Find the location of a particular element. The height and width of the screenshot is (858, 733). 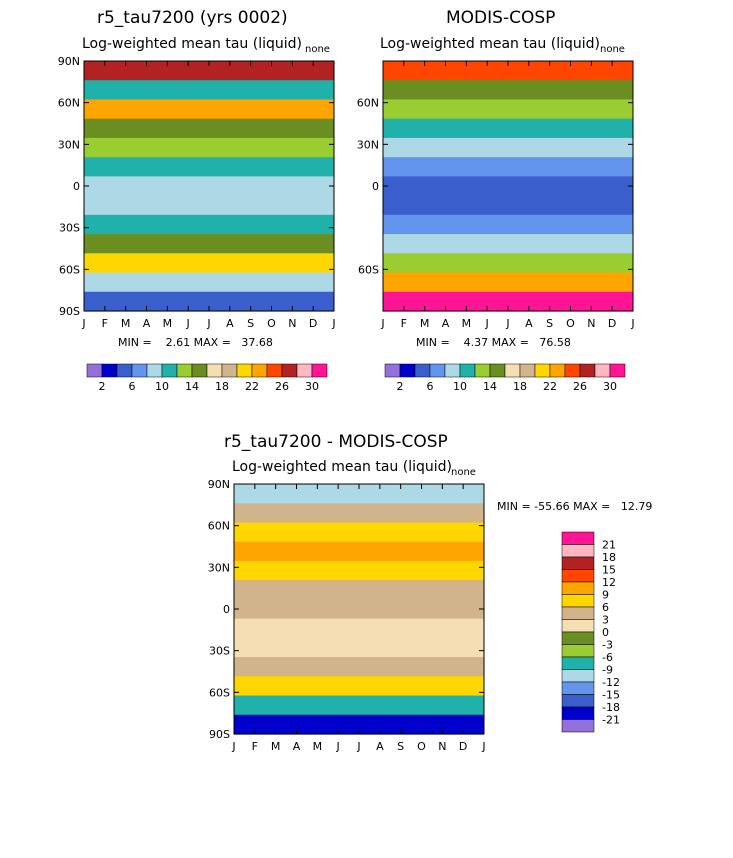

panel1-xtick-label: N is located at coordinates (292, 323).